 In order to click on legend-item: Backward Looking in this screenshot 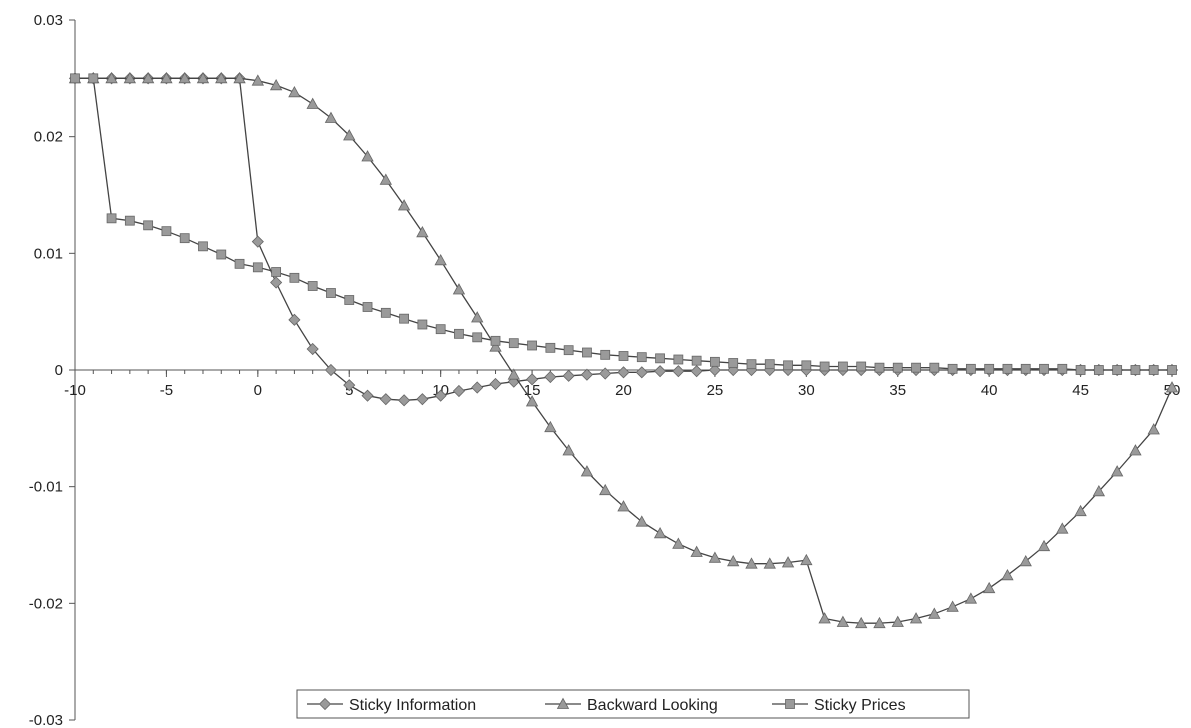, I will do `click(631, 705)`.